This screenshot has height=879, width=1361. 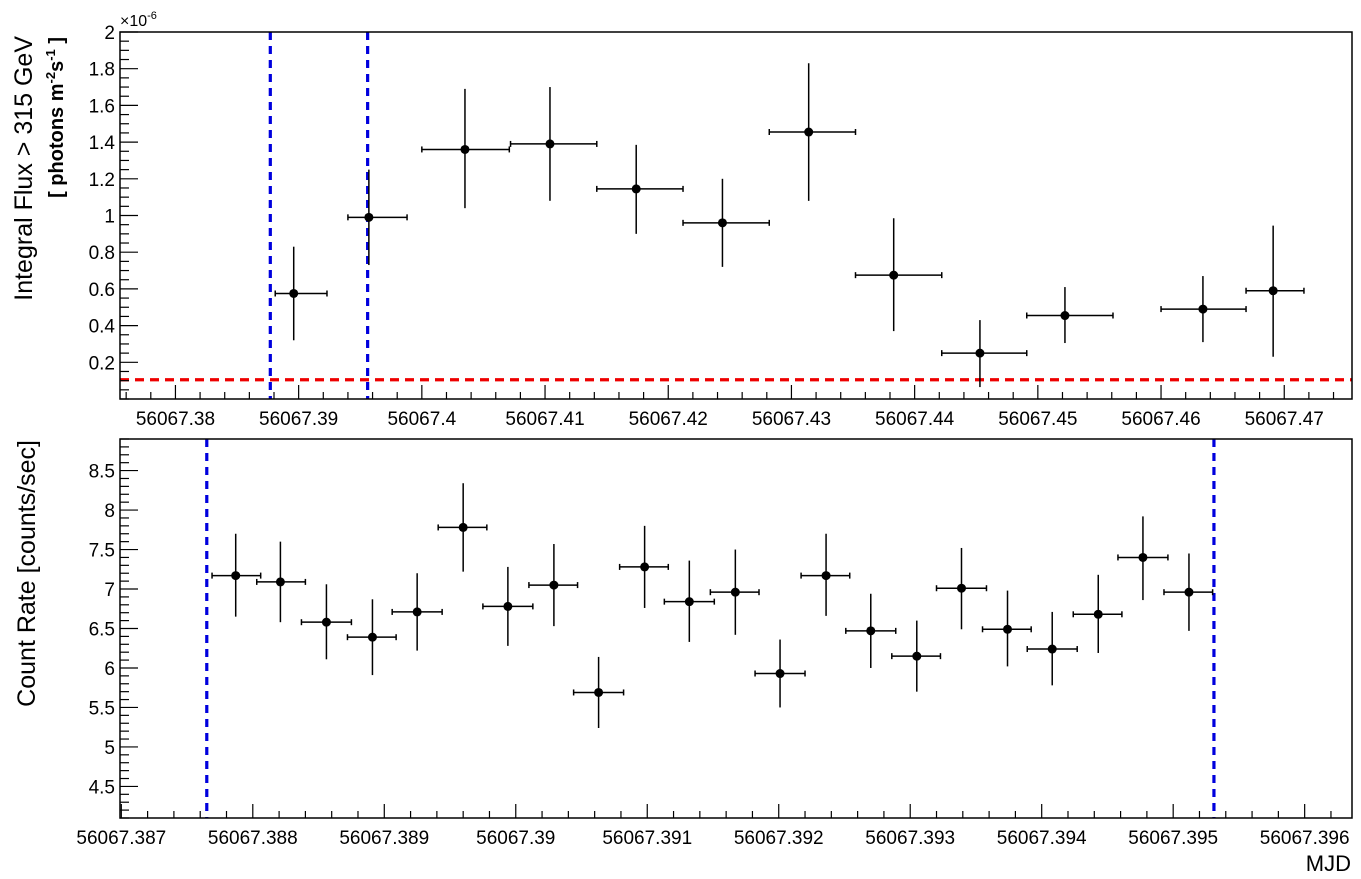 What do you see at coordinates (102, 106) in the screenshot?
I see `flux-y-tick-label: 1.6` at bounding box center [102, 106].